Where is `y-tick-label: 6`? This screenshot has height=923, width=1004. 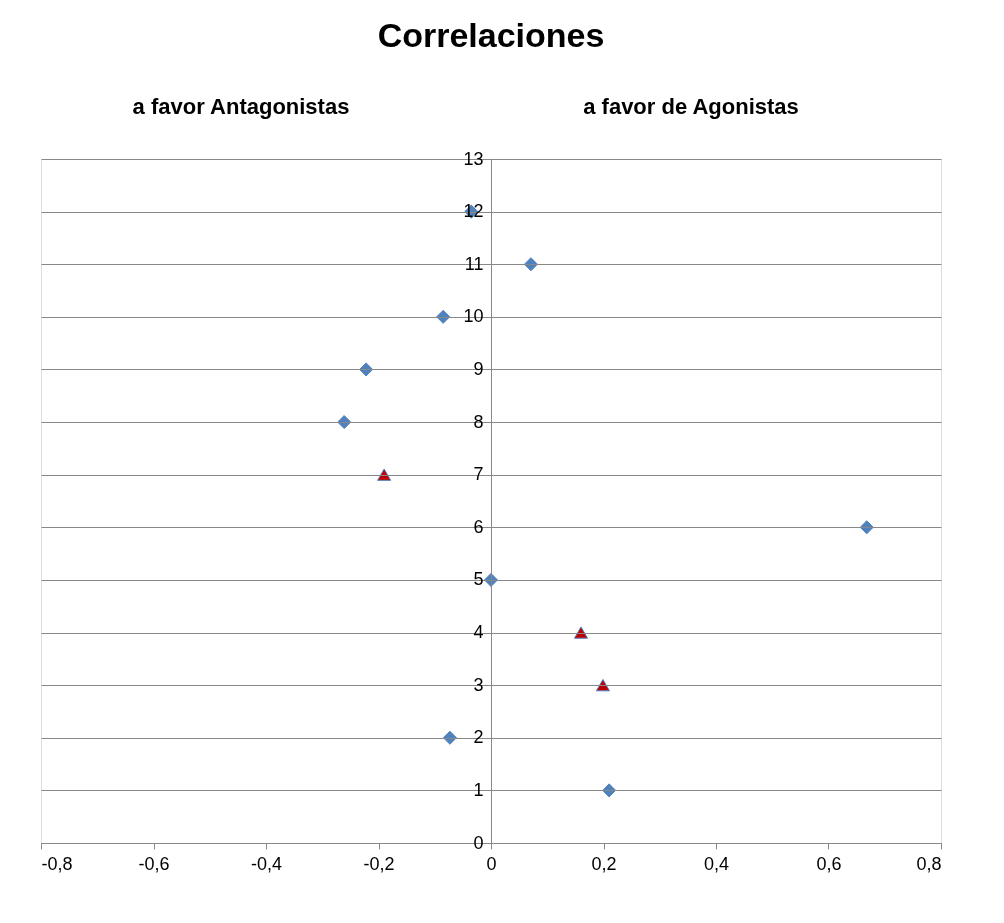
y-tick-label: 6 is located at coordinates (478, 526).